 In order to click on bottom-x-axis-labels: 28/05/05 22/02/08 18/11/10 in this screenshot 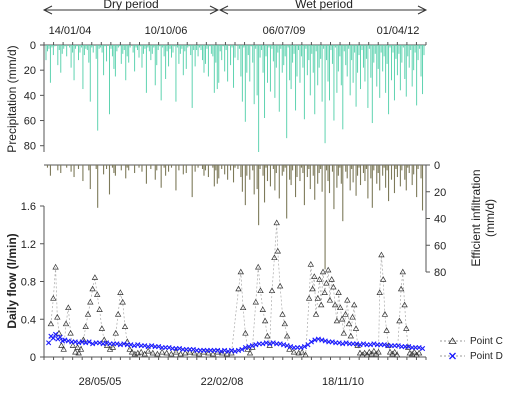, I will do `click(221, 382)`.